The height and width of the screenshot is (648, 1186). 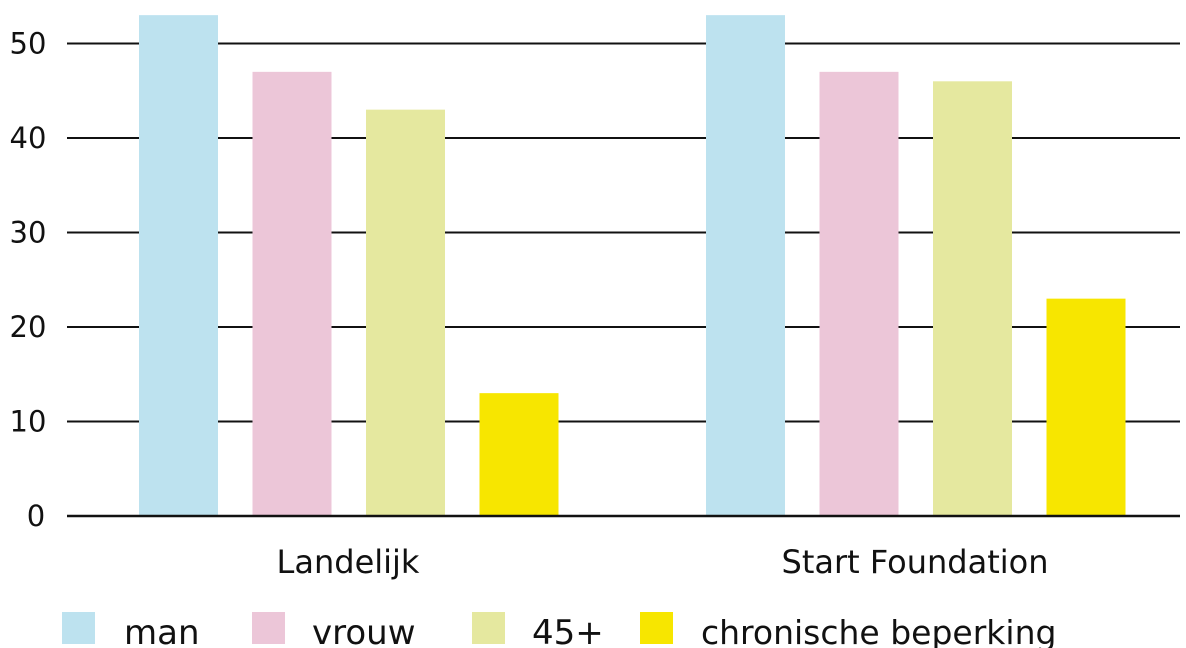 I want to click on legend: man vrouw 45+ chronische beperking, so click(x=559, y=630).